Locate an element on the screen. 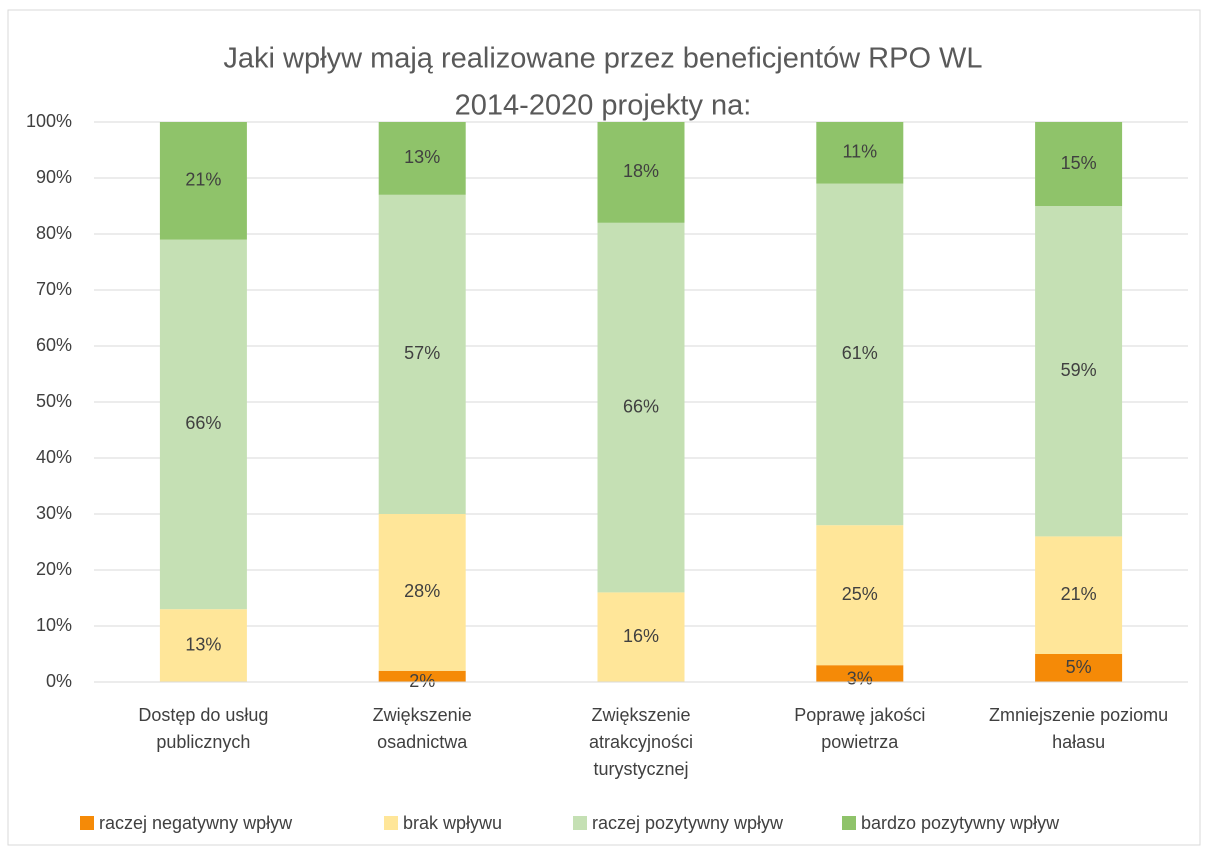  data-label: 57% is located at coordinates (422, 353).